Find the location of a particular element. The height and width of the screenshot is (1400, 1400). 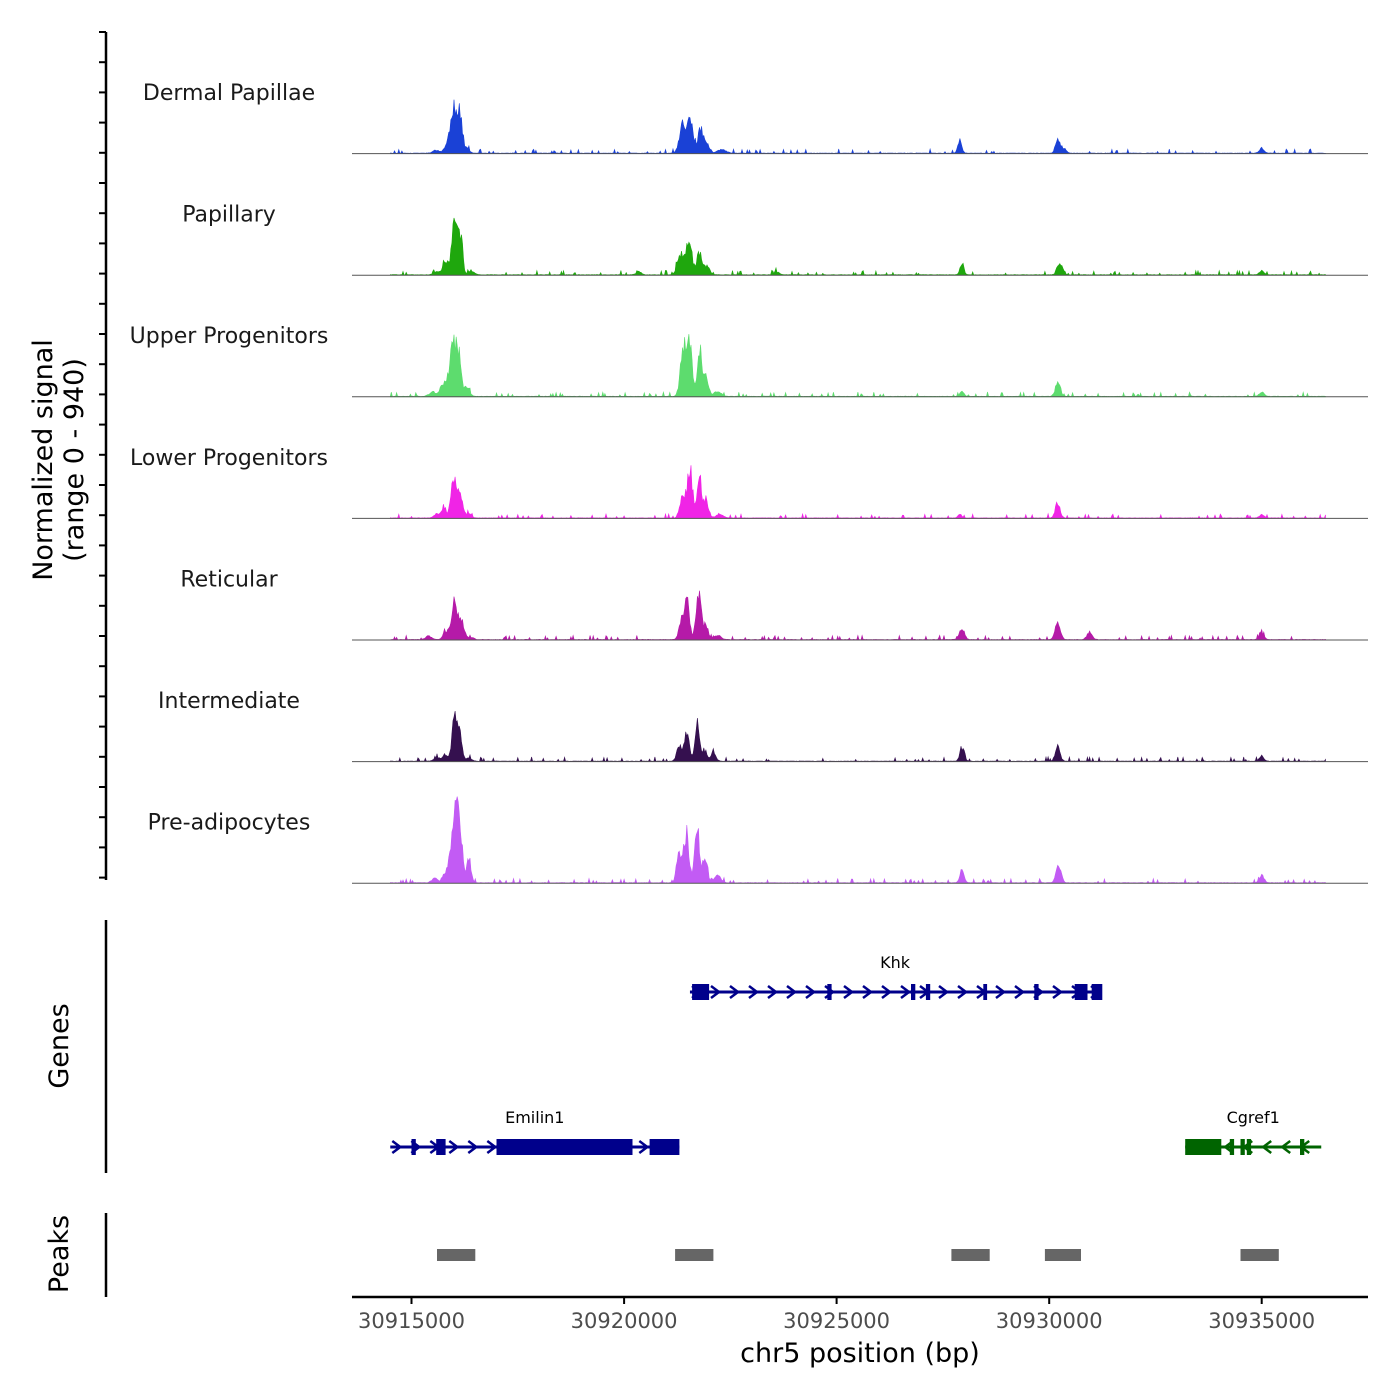

genes-panel: Emilin1 Khk Cgref1 is located at coordinates (856, 1054).